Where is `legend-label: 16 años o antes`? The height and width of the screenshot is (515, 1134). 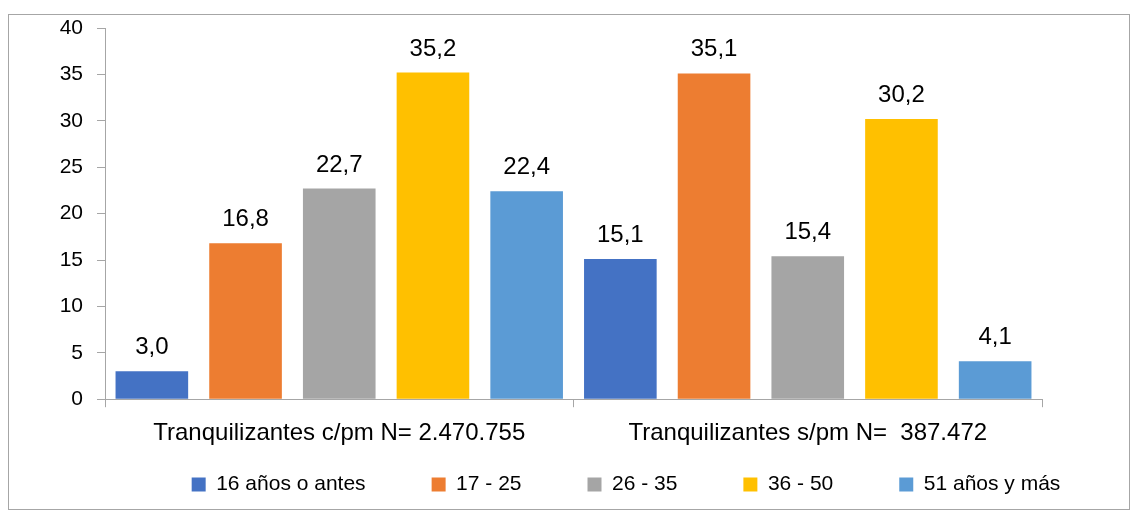 legend-label: 16 años o antes is located at coordinates (291, 483).